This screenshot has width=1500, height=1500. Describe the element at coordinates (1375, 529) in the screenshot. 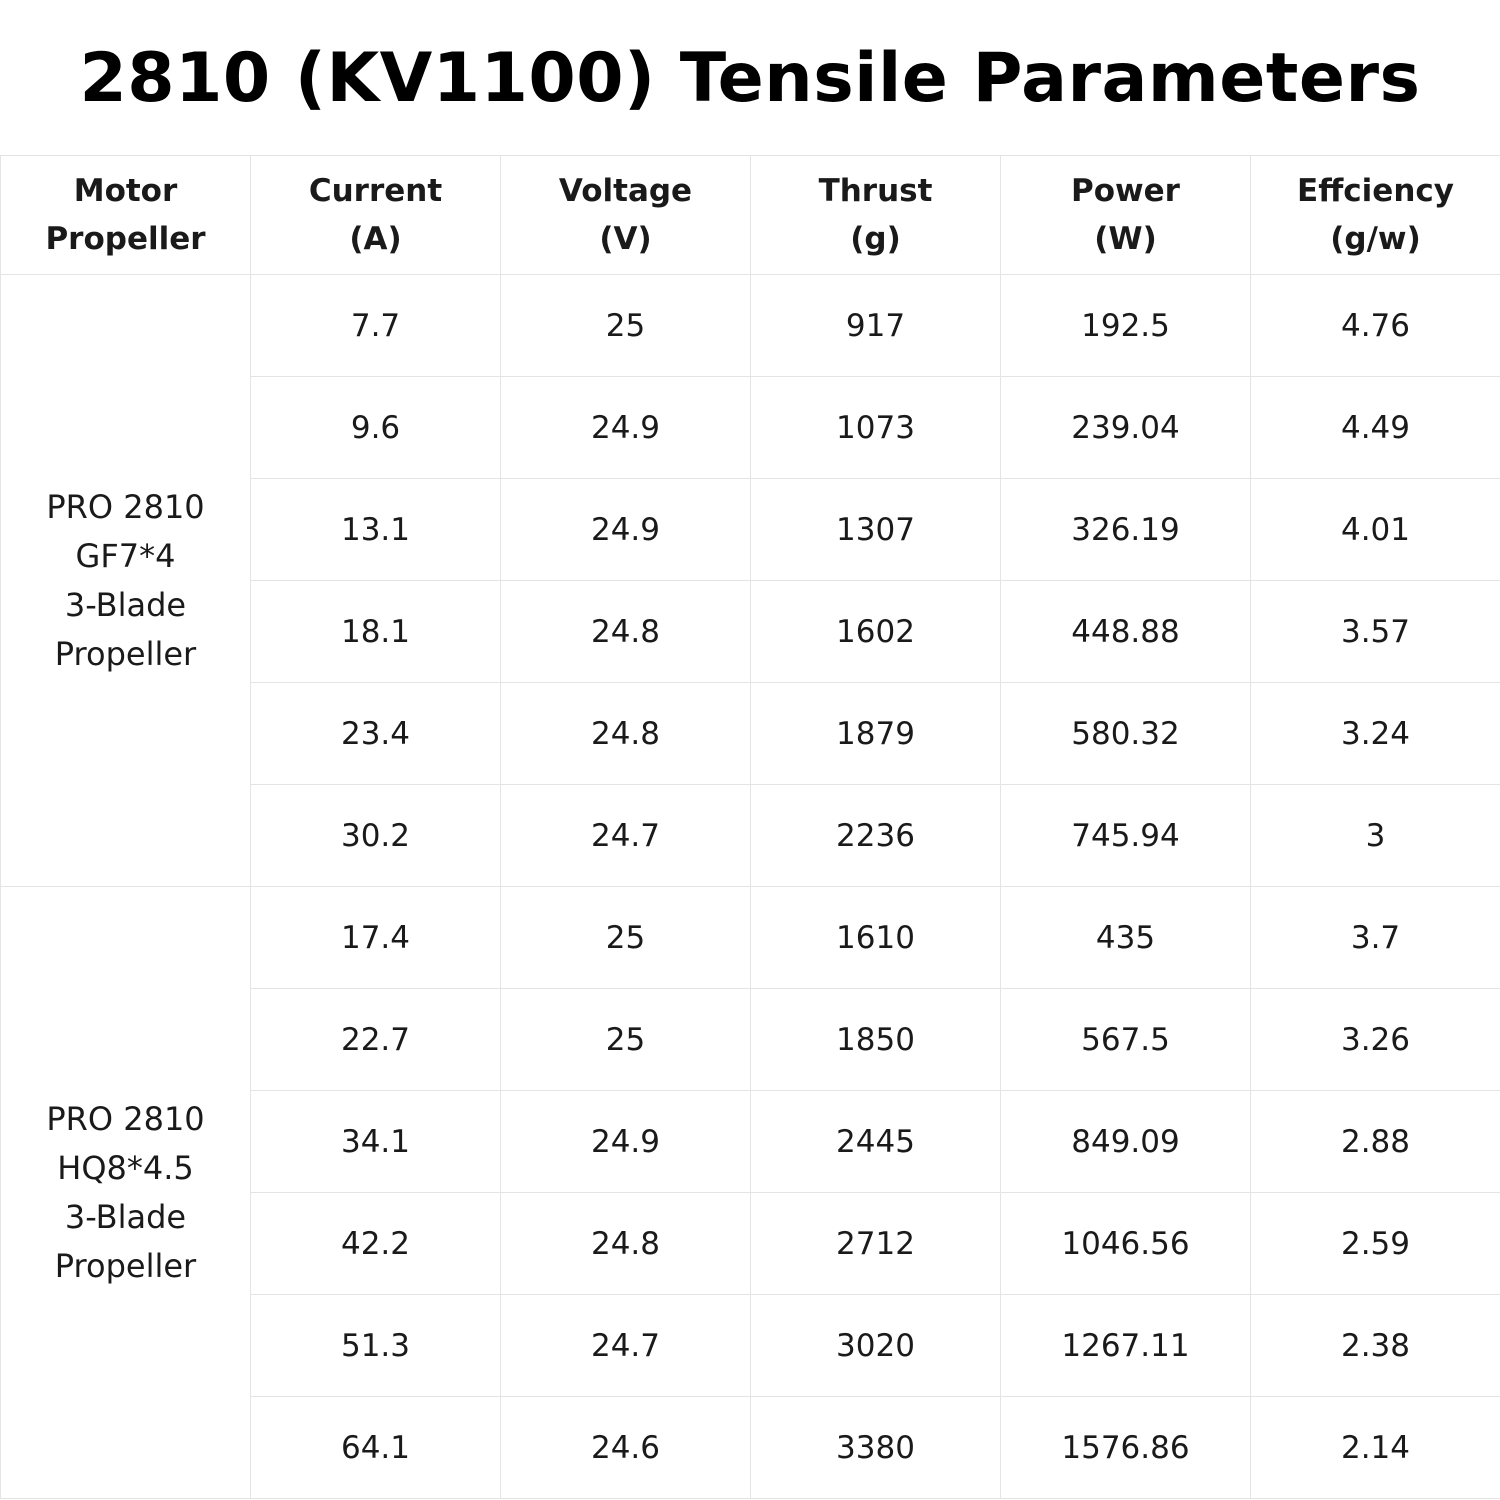

I see `efficiency-cell: 4.01` at that location.